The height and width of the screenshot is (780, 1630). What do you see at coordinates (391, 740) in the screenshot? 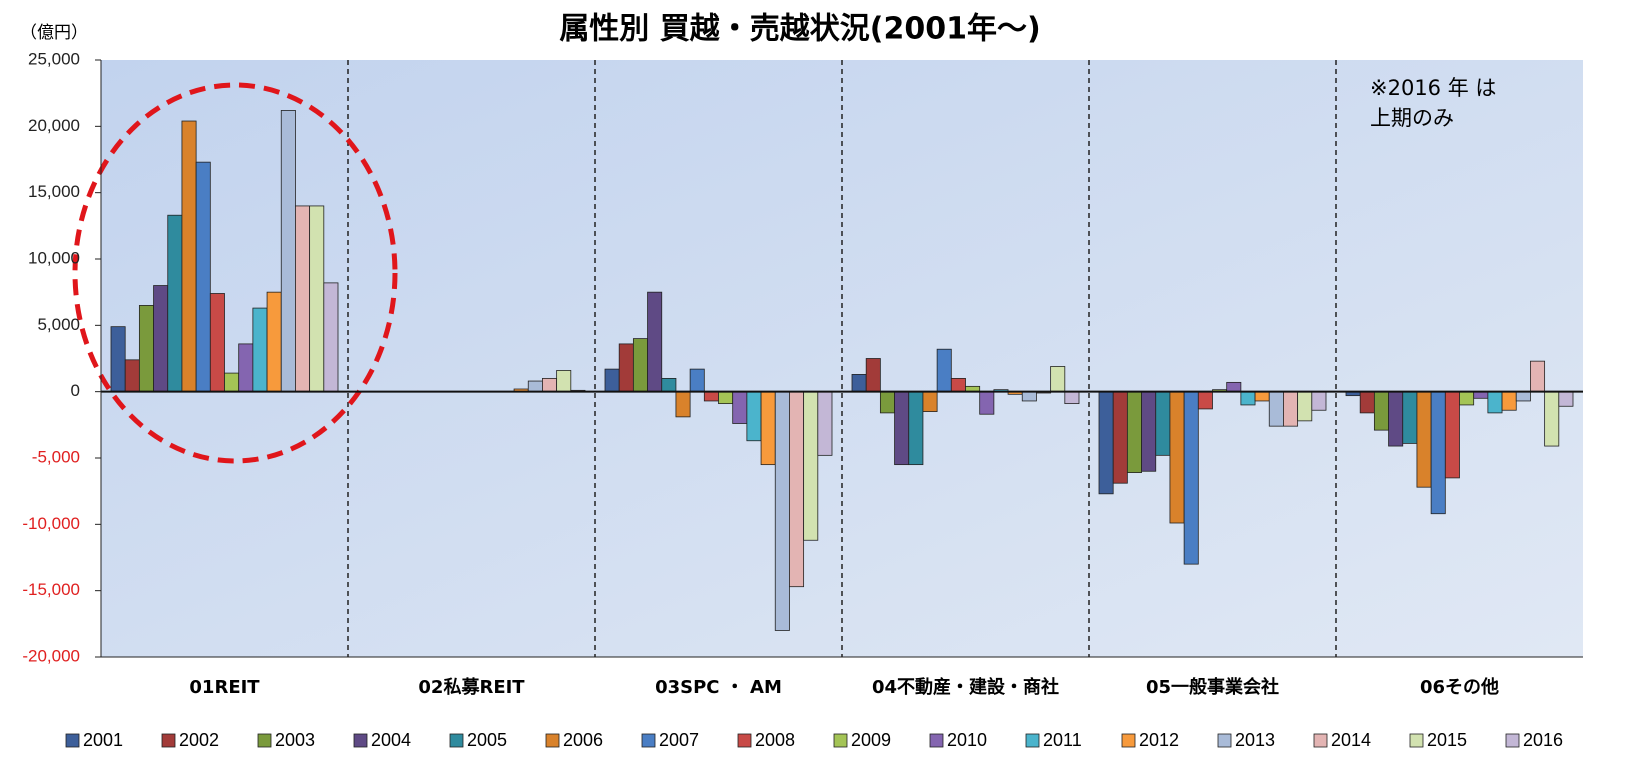
I see `legend-label: 2004` at bounding box center [391, 740].